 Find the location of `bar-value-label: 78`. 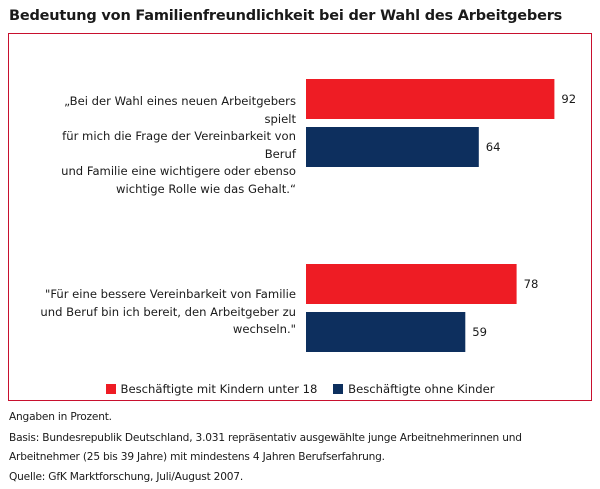

bar-value-label: 78 is located at coordinates (531, 284).